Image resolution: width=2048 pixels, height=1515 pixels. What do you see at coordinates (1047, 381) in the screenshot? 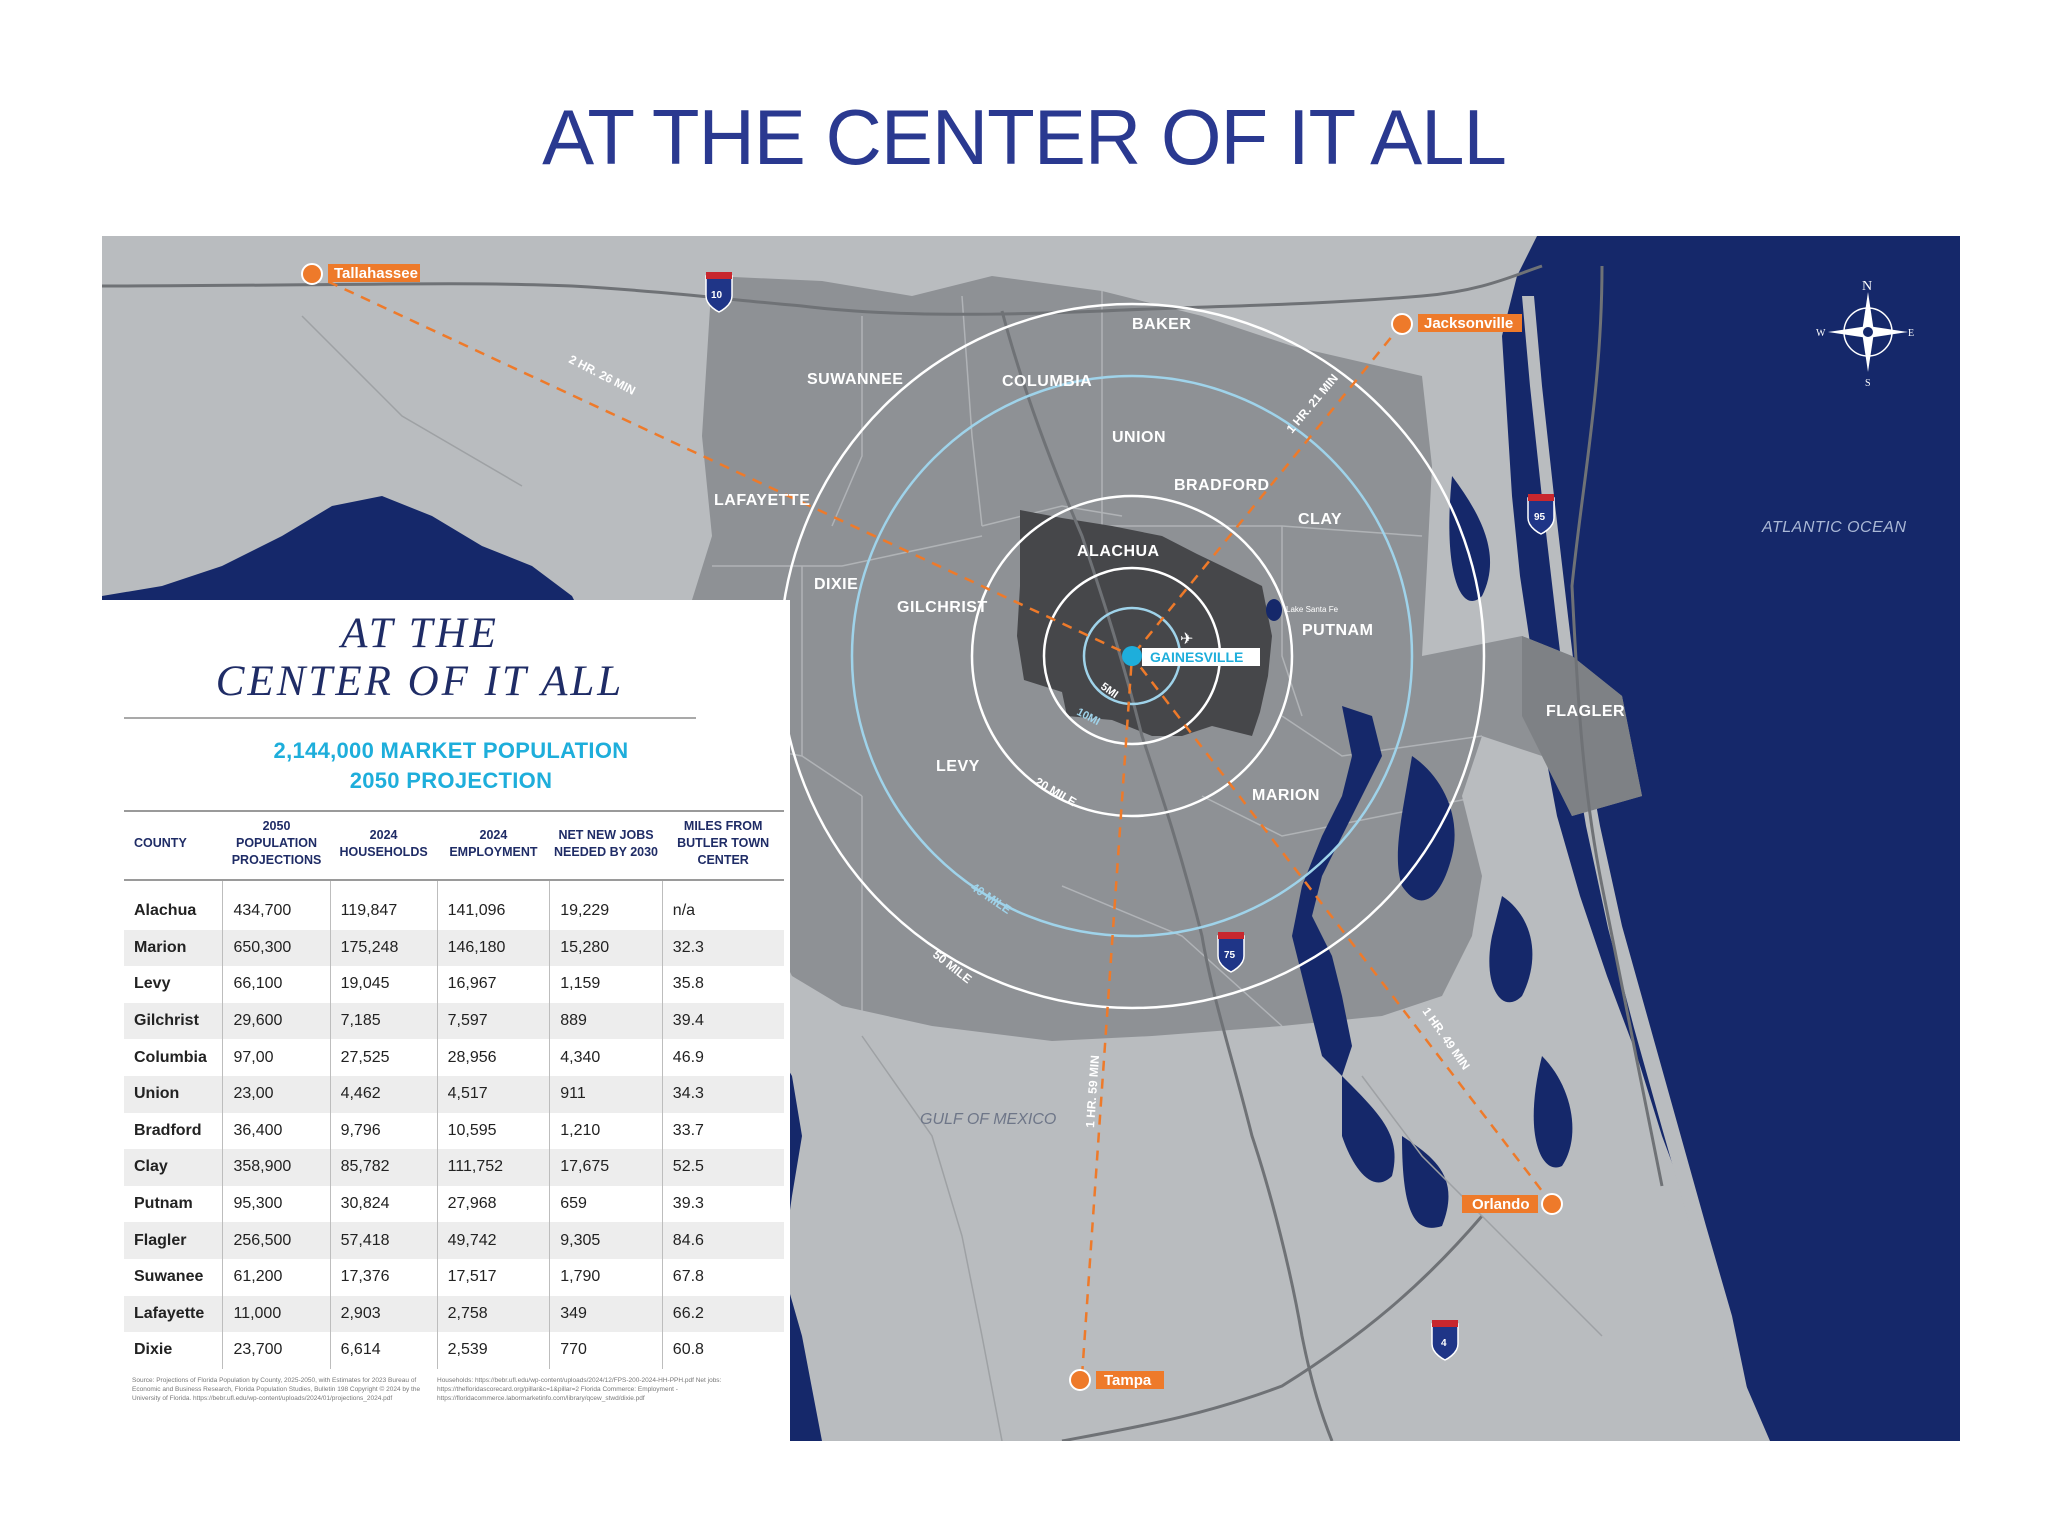
I see `county-columbia: COLUMBIA` at bounding box center [1047, 381].